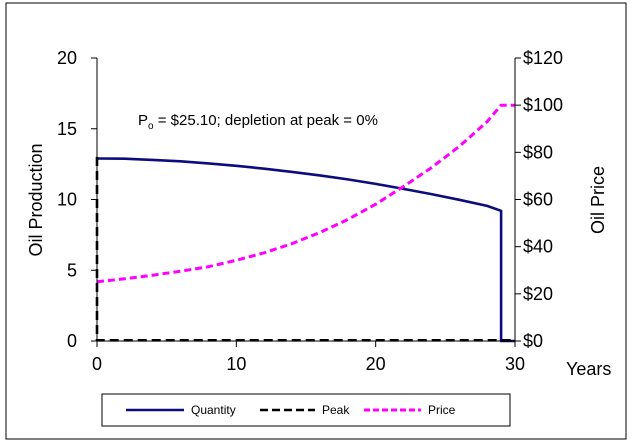 The width and height of the screenshot is (632, 446). I want to click on y-right-tick-label: $40, so click(538, 247).